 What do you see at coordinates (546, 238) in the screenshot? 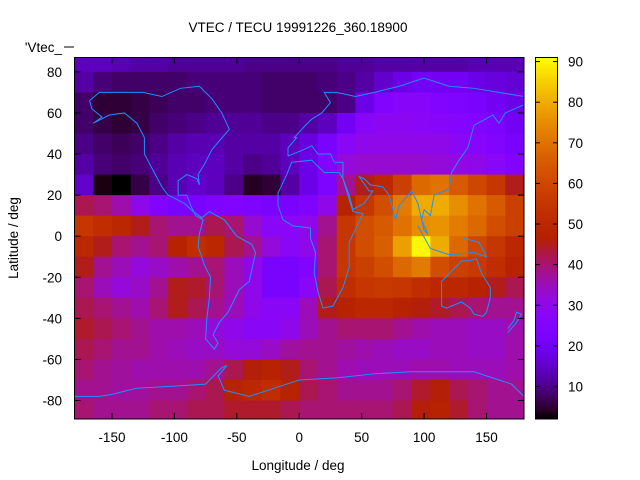
I see `colorbar` at bounding box center [546, 238].